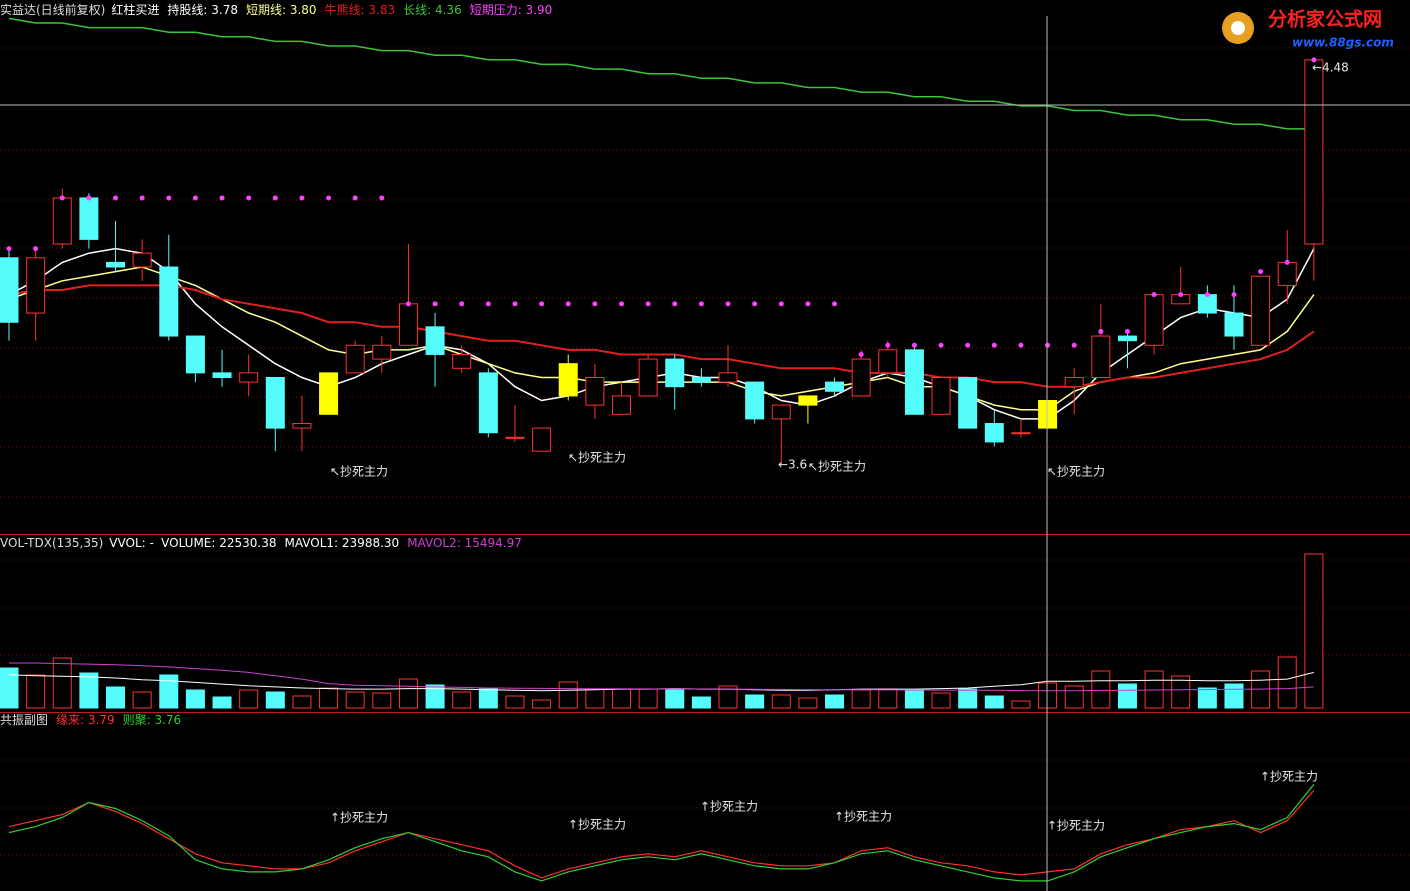 The width and height of the screenshot is (1410, 891). Describe the element at coordinates (1343, 43) in the screenshot. I see `logo-url: www.88gs.com` at that location.